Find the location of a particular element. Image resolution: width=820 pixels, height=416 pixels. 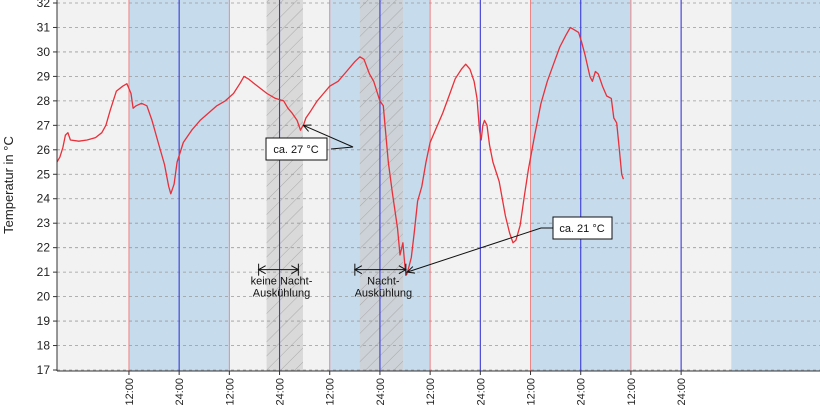

y-tick-label: 25 is located at coordinates (44, 174).